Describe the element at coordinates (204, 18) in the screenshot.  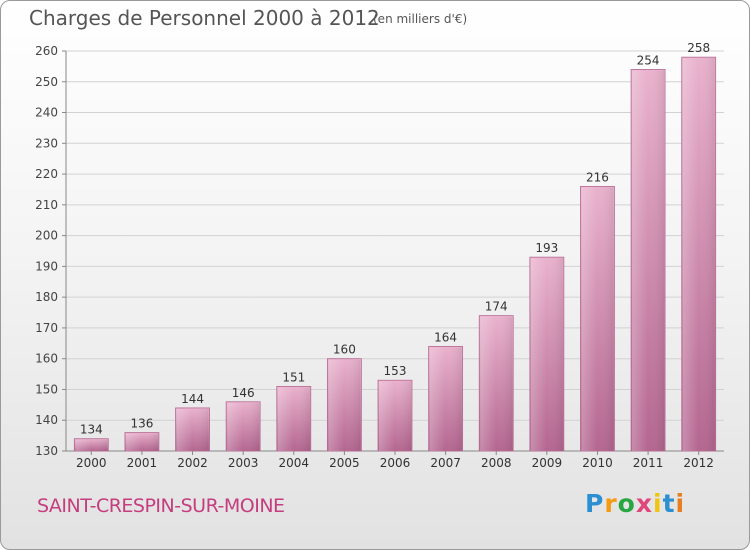
I see `chart-title: Charges de Personnel 2000 à 2012` at that location.